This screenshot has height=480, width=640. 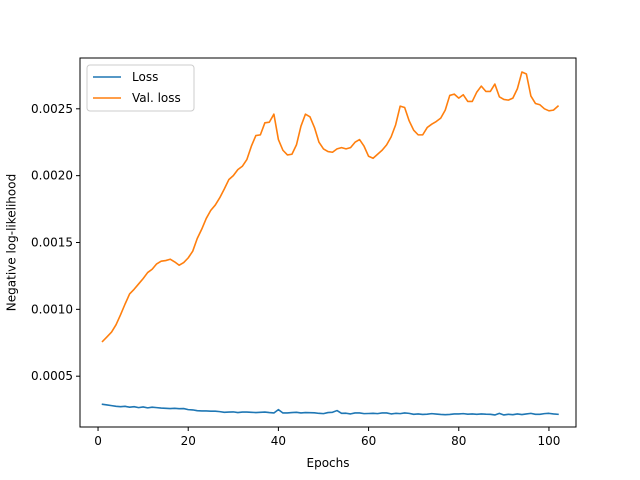 I want to click on x-tick-label: 60, so click(x=368, y=441).